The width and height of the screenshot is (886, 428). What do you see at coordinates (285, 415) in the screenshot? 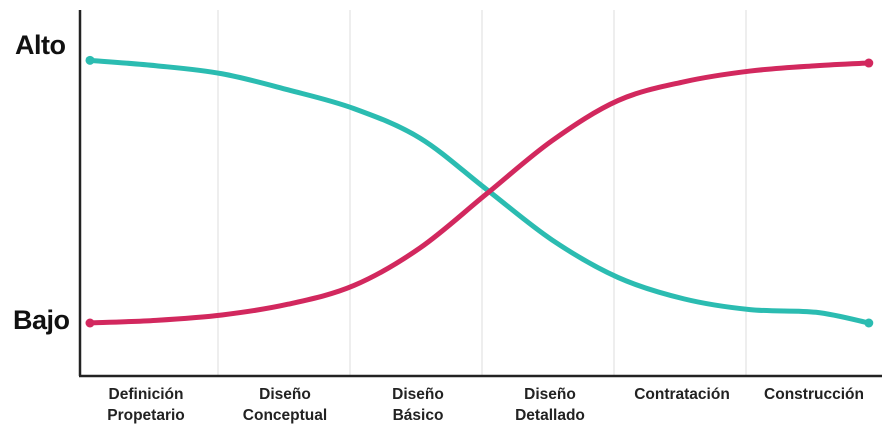
I see `x-tick-line2: Conceptual` at bounding box center [285, 415].